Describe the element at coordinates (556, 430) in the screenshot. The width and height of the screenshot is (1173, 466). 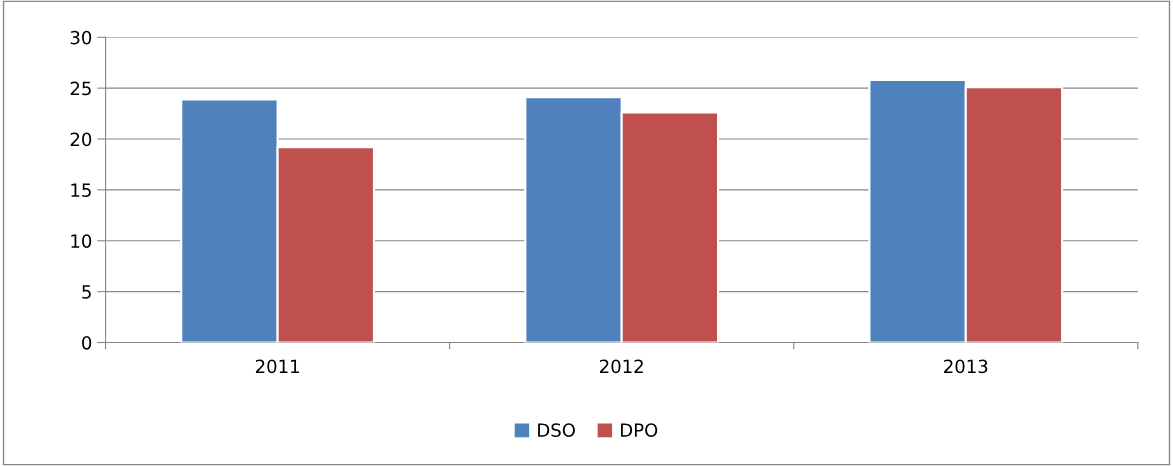
I see `legend-label: DSO` at that location.